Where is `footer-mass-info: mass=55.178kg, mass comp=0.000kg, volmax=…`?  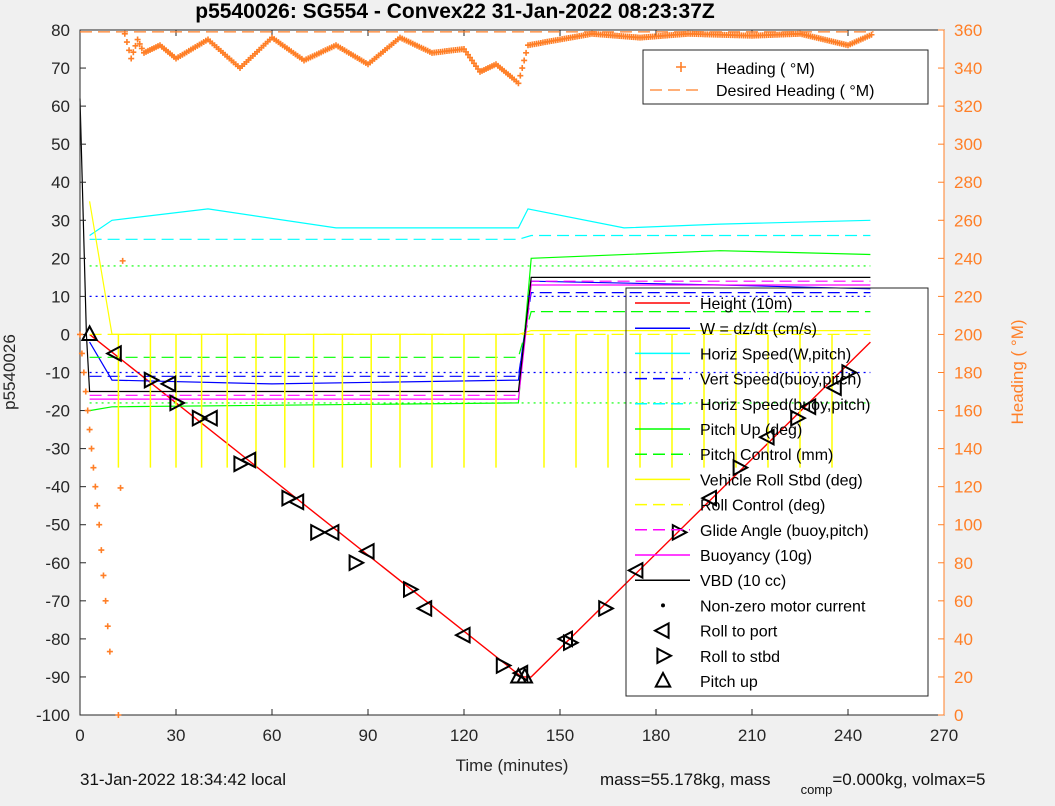
footer-mass-info: mass=55.178kg, mass comp=0.000kg, volmax=… is located at coordinates (792, 783).